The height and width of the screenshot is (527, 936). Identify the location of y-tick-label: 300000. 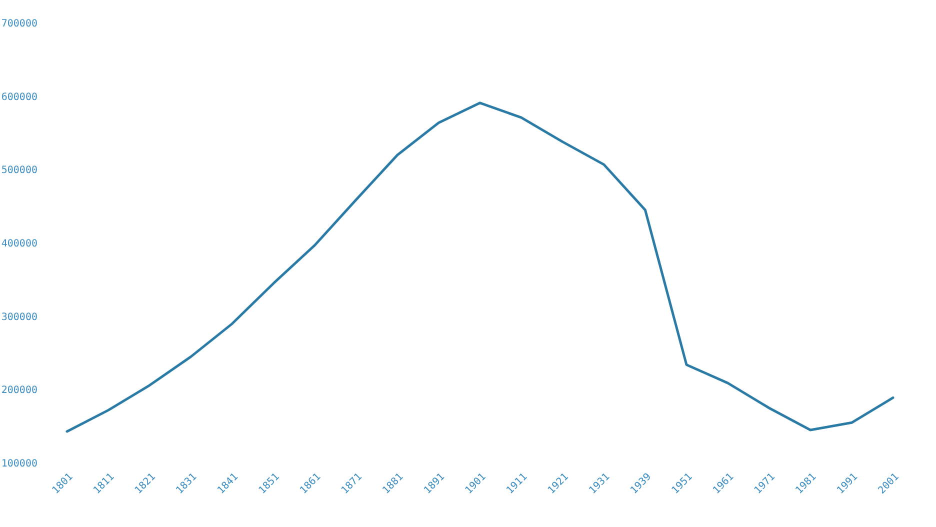
(19, 317).